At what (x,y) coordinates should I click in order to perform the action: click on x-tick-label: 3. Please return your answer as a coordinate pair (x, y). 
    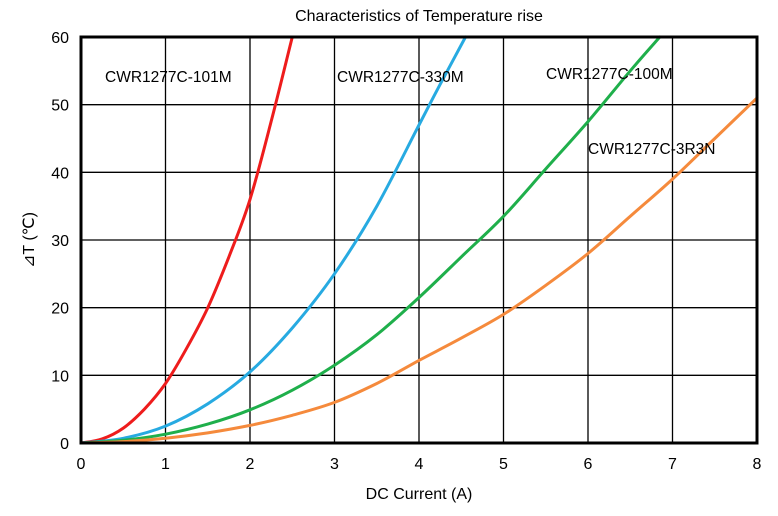
    Looking at the image, I should click on (334, 464).